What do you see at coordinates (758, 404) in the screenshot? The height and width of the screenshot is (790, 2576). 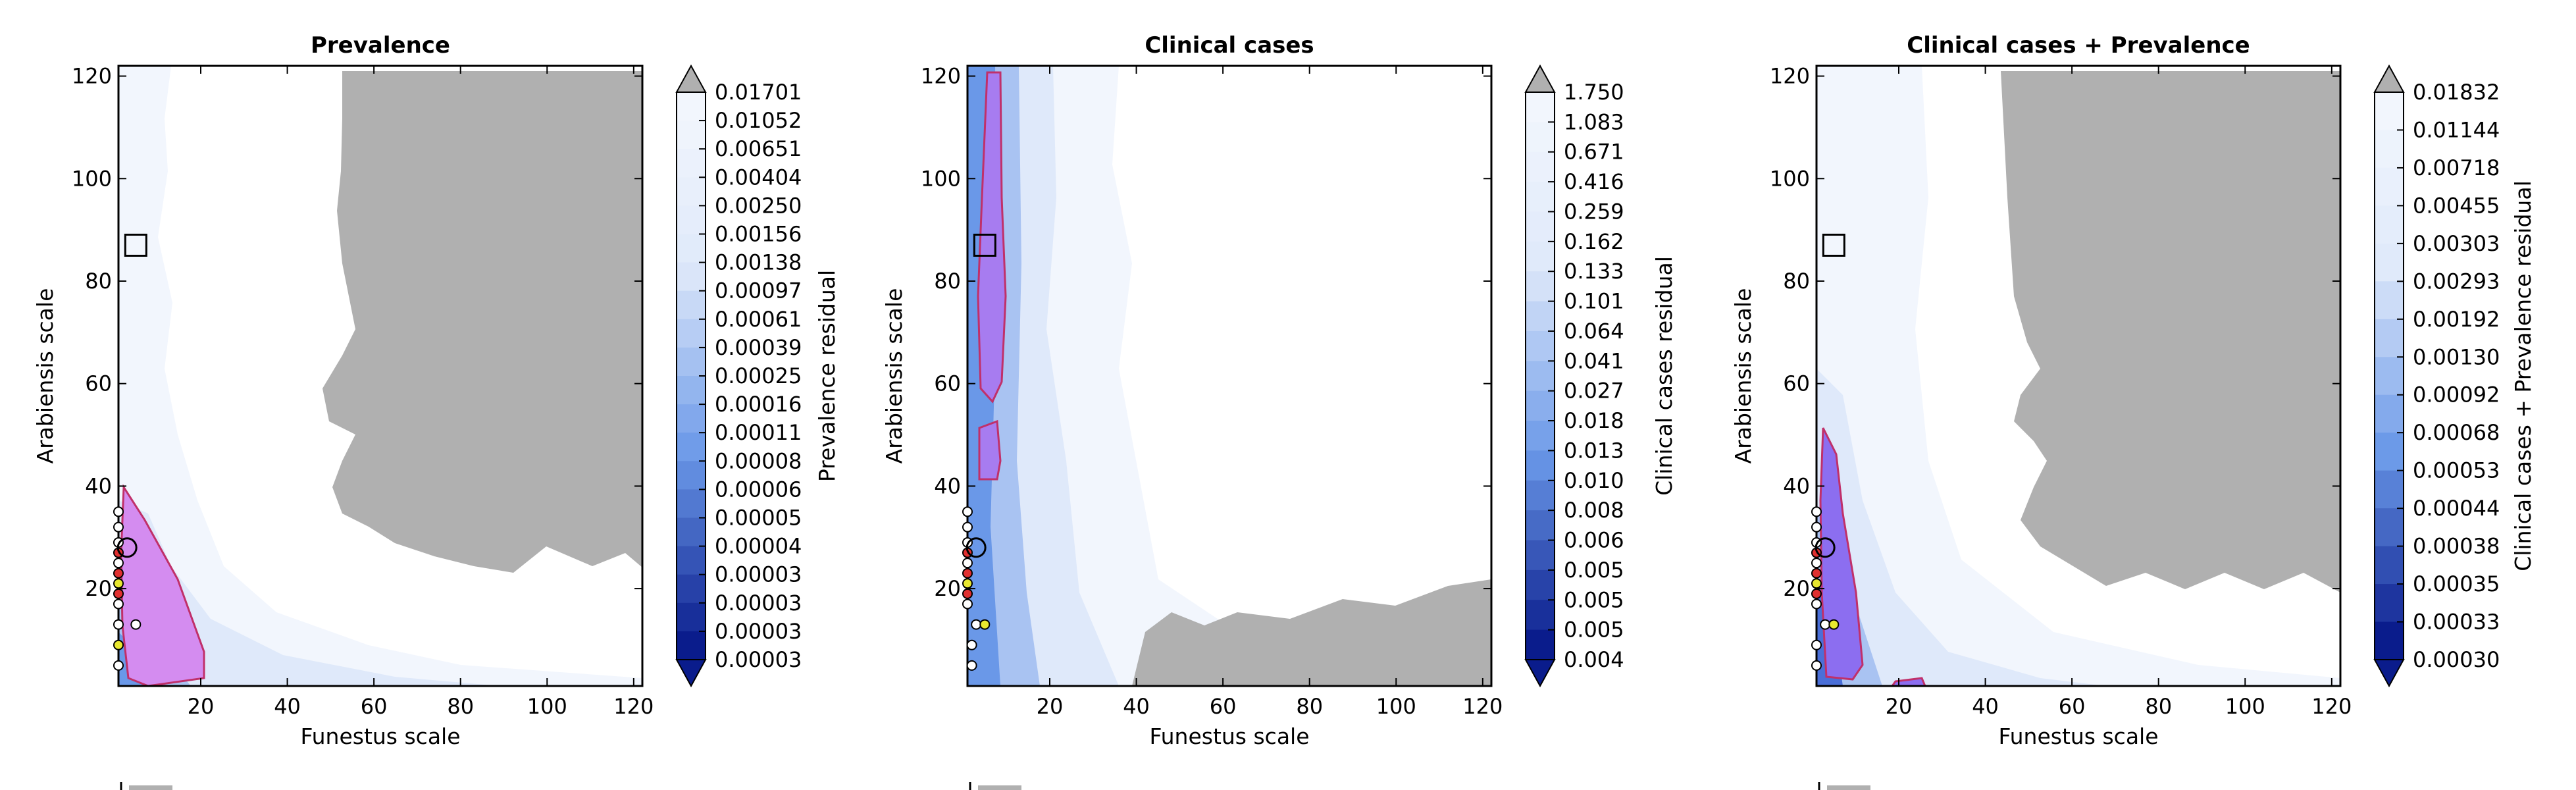 I see `colorbar-tick-label: 0.00016` at bounding box center [758, 404].